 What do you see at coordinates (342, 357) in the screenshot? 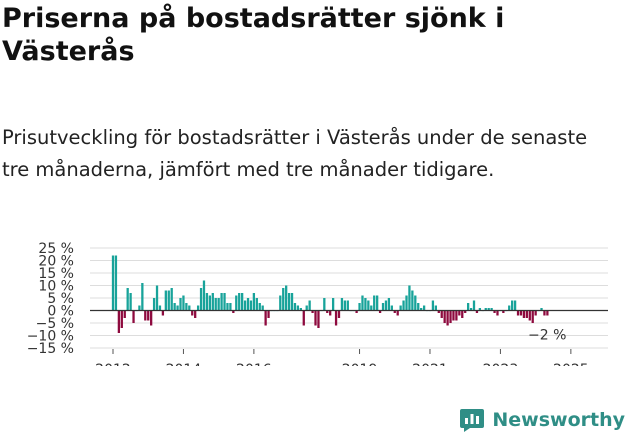
I see `x-axis-labels: 2012 2014 2016 2019 2021 2023 2025` at bounding box center [342, 357].